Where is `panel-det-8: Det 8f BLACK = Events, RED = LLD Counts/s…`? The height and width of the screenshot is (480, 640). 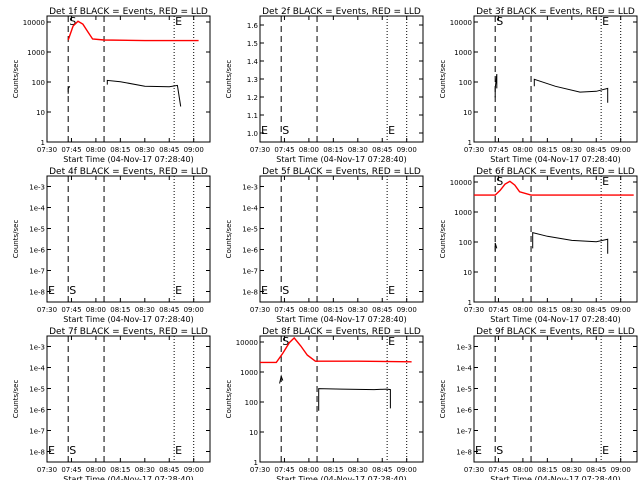
panel-det-8: Det 8f BLACK = Events, RED = LLD Counts/s… is located at coordinates (324, 403).